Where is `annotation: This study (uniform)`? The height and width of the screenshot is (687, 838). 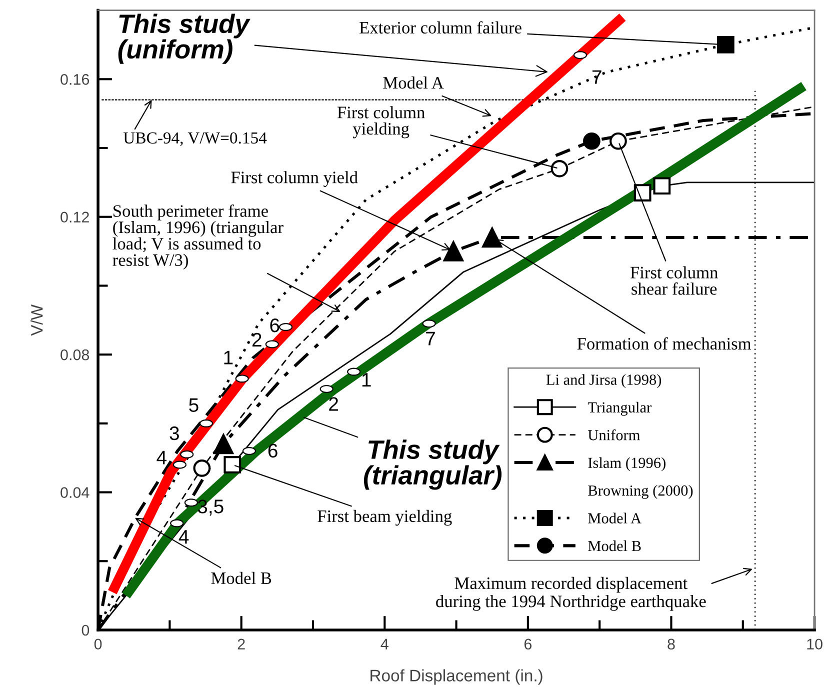
annotation: This study (uniform) is located at coordinates (184, 39).